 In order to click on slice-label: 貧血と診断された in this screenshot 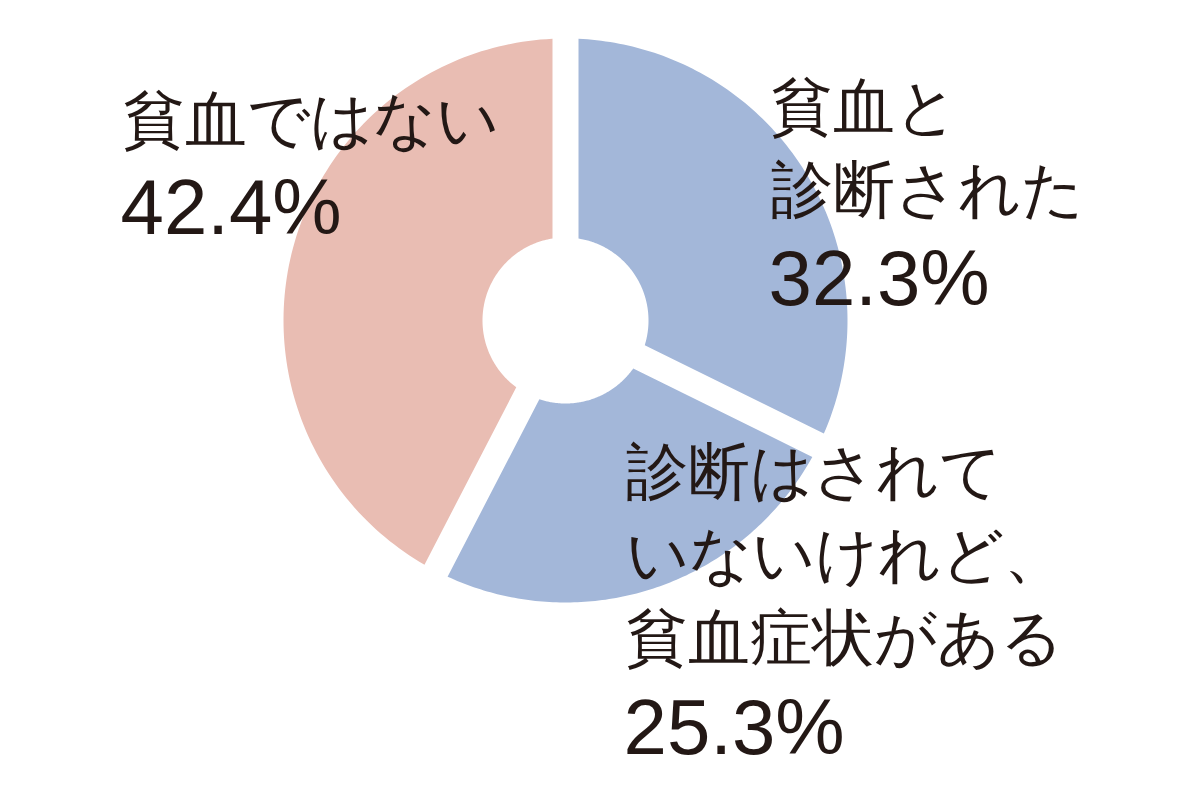, I will do `click(927, 147)`.